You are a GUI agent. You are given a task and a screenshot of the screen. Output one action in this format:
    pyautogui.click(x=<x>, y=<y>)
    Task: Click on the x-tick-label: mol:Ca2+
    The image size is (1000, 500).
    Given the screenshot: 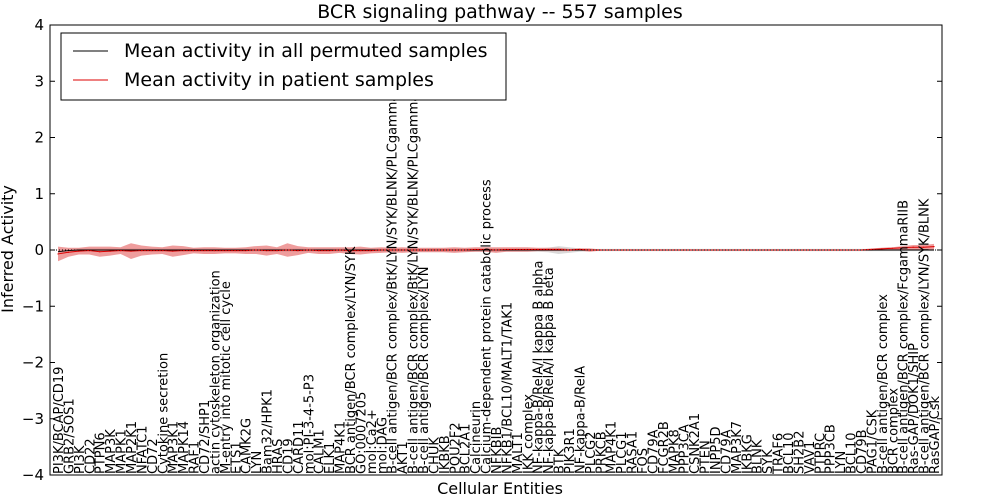 What is the action you would take?
    pyautogui.click(x=372, y=441)
    